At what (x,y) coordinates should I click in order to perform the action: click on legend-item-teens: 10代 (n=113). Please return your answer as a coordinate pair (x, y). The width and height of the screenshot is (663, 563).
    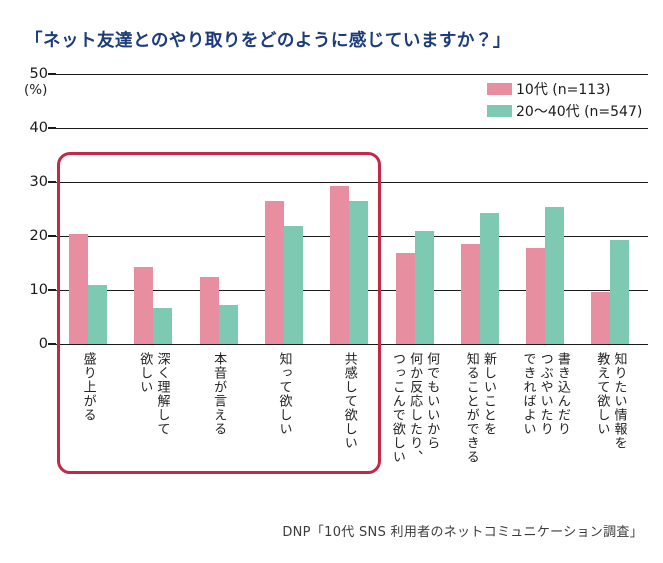
    Looking at the image, I should click on (564, 89).